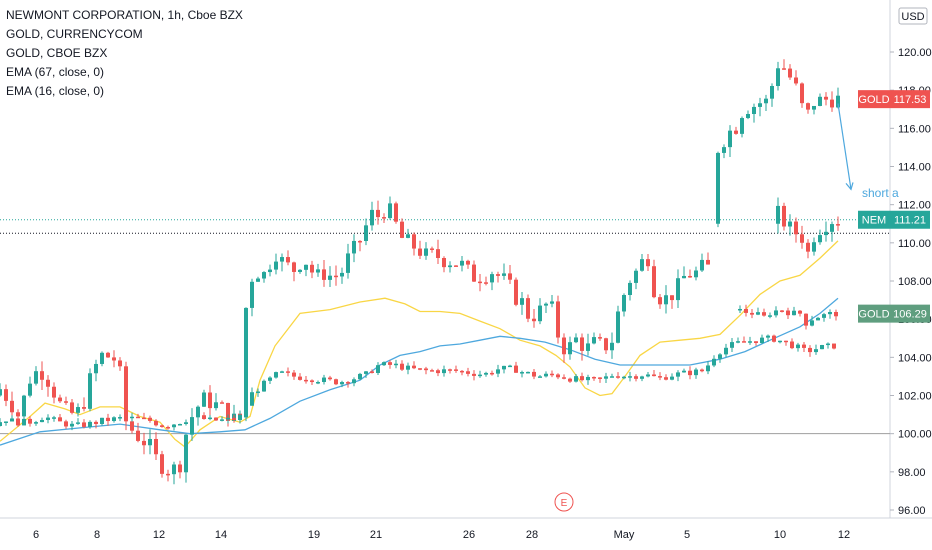 The image size is (932, 550). Describe the element at coordinates (914, 206) in the screenshot. I see `y-tick-label: 112.00` at that location.